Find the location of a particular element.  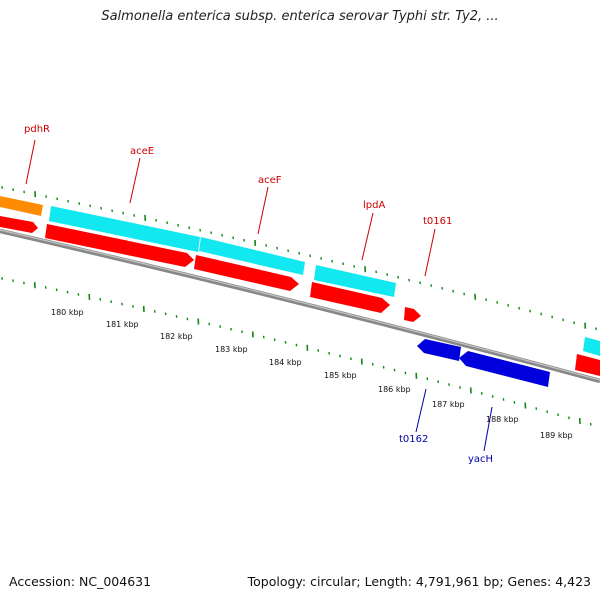

callout-yacH is located at coordinates (488, 429).